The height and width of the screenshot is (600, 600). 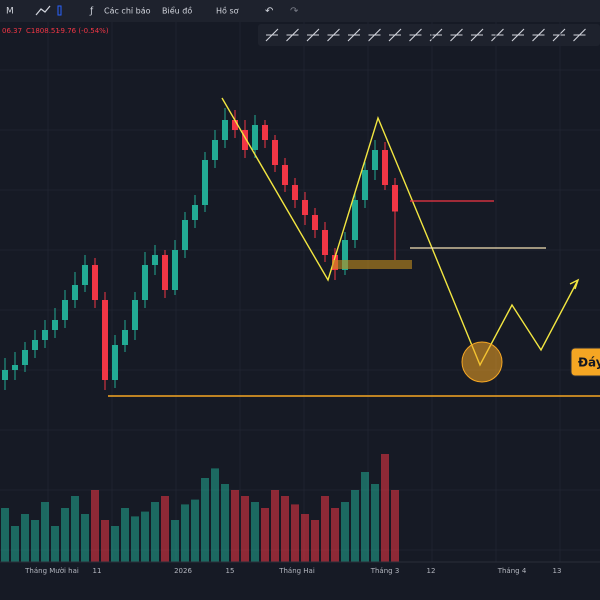 I want to click on x-axis-label: 15, so click(x=230, y=571).